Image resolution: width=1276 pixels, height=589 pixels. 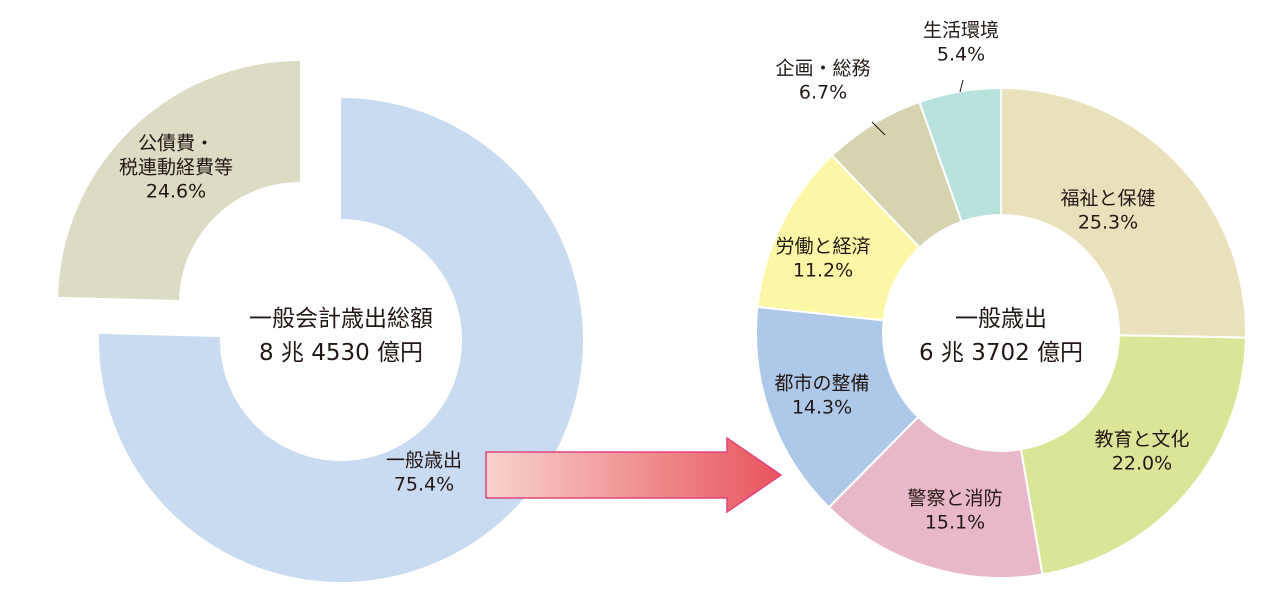 I want to click on right-slice-6-value-label: 6.7%, so click(x=823, y=93).